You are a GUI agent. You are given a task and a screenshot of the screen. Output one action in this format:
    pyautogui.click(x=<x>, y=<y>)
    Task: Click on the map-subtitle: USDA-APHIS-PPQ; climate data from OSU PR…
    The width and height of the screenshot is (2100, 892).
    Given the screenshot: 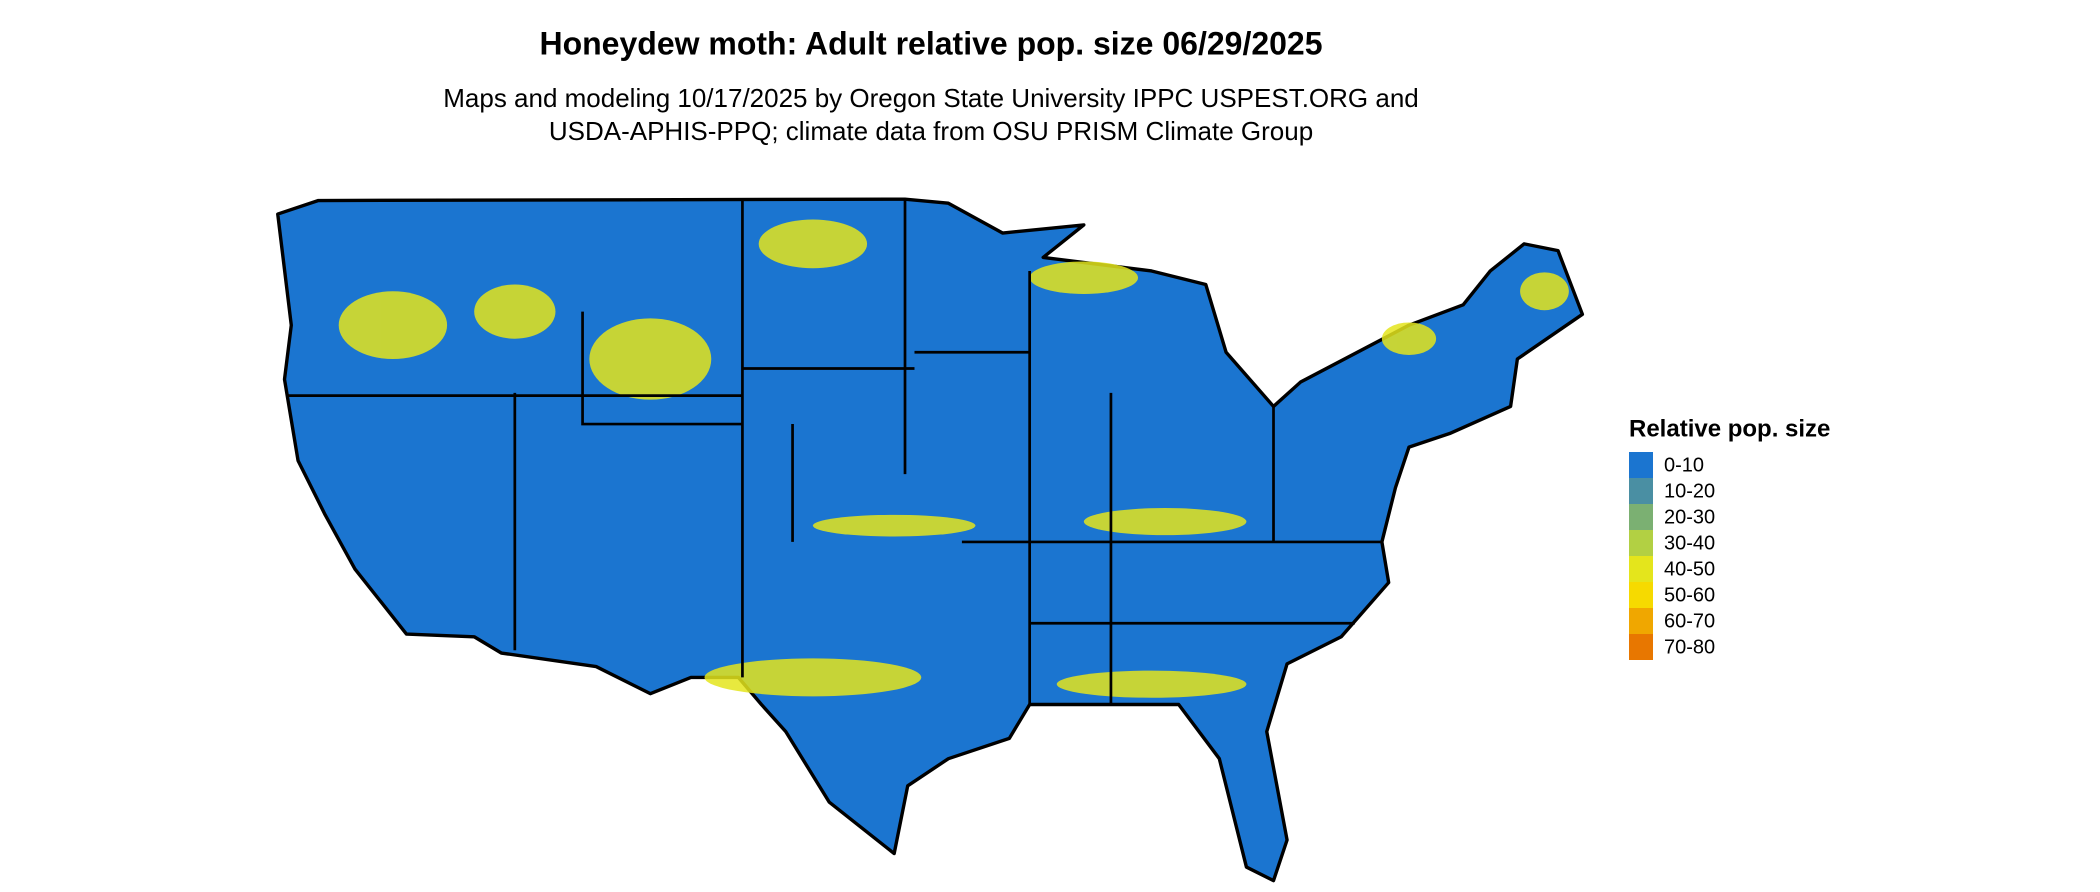 What is the action you would take?
    pyautogui.click(x=931, y=131)
    